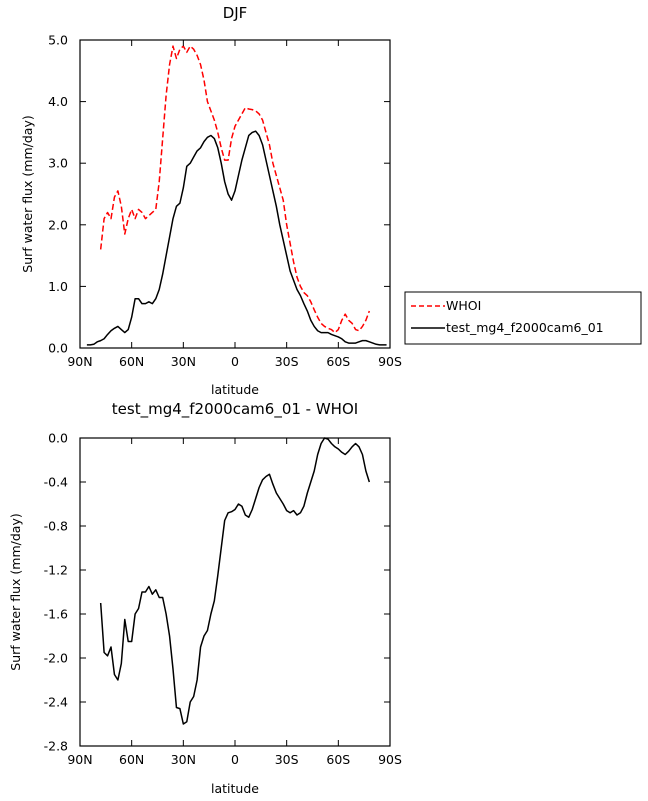 This screenshot has height=801, width=648. Describe the element at coordinates (287, 759) in the screenshot. I see `panel-bottom-x-tick-label: 30S` at that location.